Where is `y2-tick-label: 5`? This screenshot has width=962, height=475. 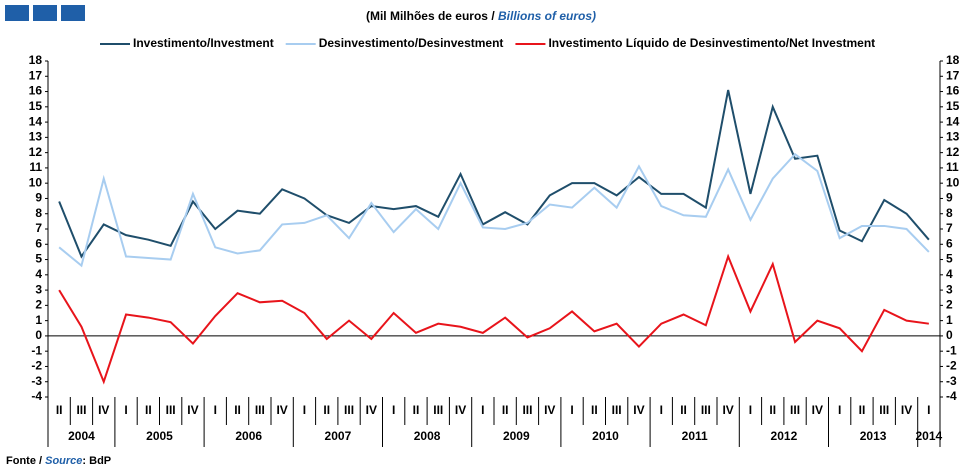 y2-tick-label: 5 is located at coordinates (949, 259).